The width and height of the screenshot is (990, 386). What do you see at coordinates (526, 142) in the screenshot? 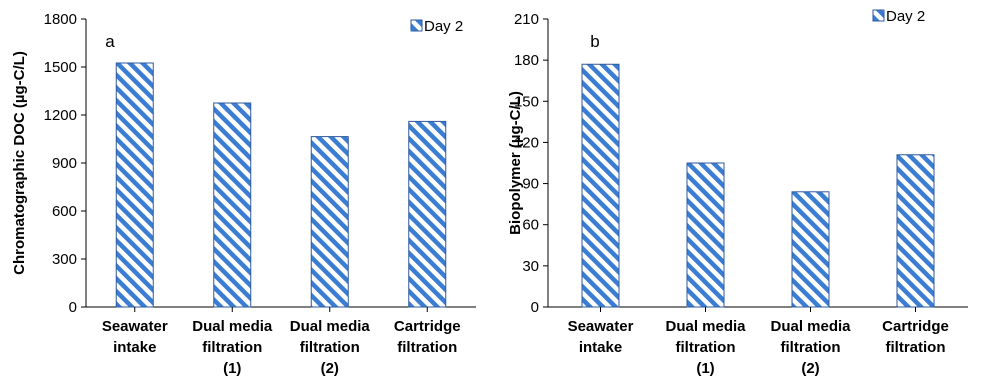
I see `y-tick-label: 120` at bounding box center [526, 142].